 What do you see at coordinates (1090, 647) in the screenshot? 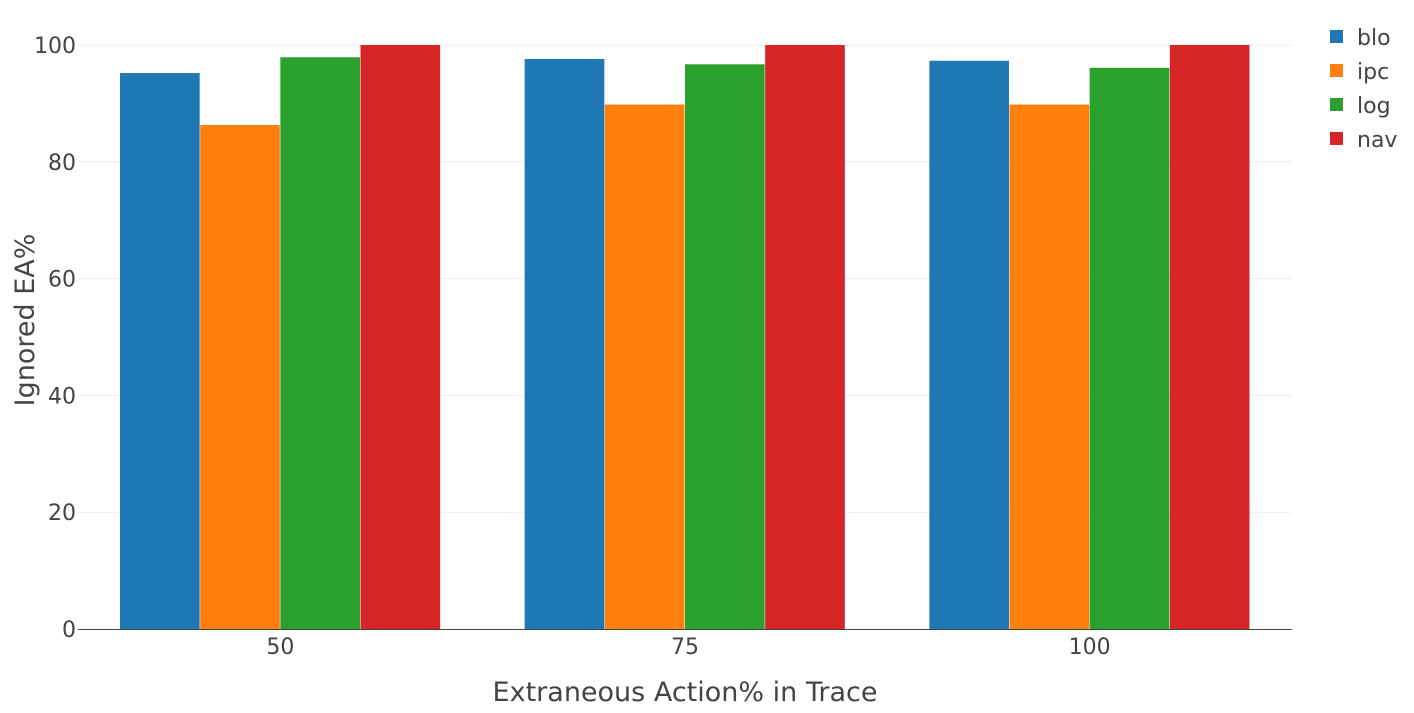
I see `x-tick-label: 100` at bounding box center [1090, 647].